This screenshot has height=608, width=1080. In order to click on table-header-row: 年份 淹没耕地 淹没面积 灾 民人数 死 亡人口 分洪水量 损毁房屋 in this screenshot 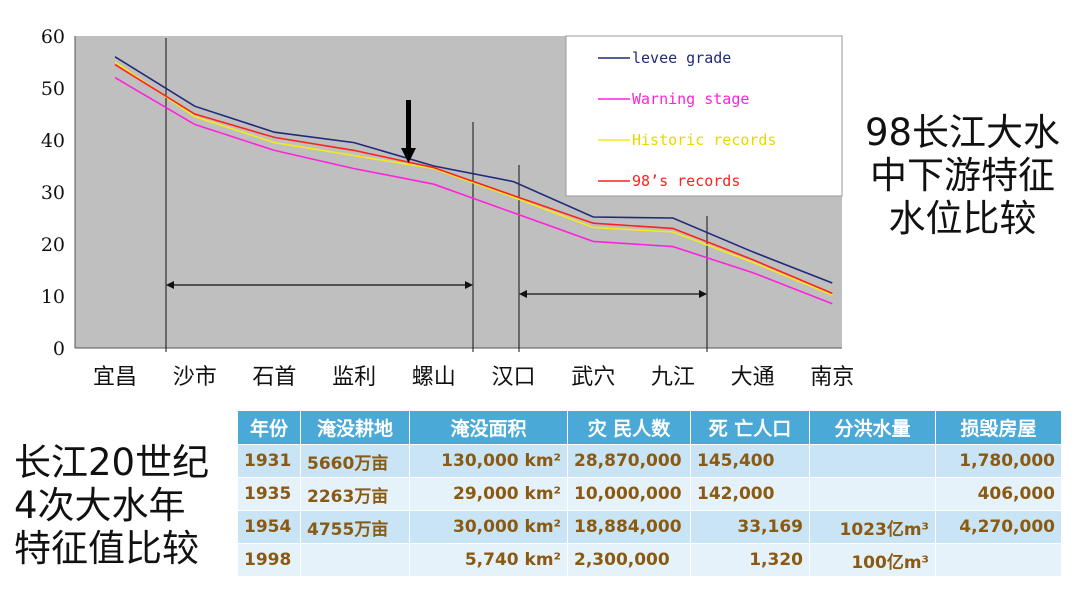, I will do `click(649, 427)`.